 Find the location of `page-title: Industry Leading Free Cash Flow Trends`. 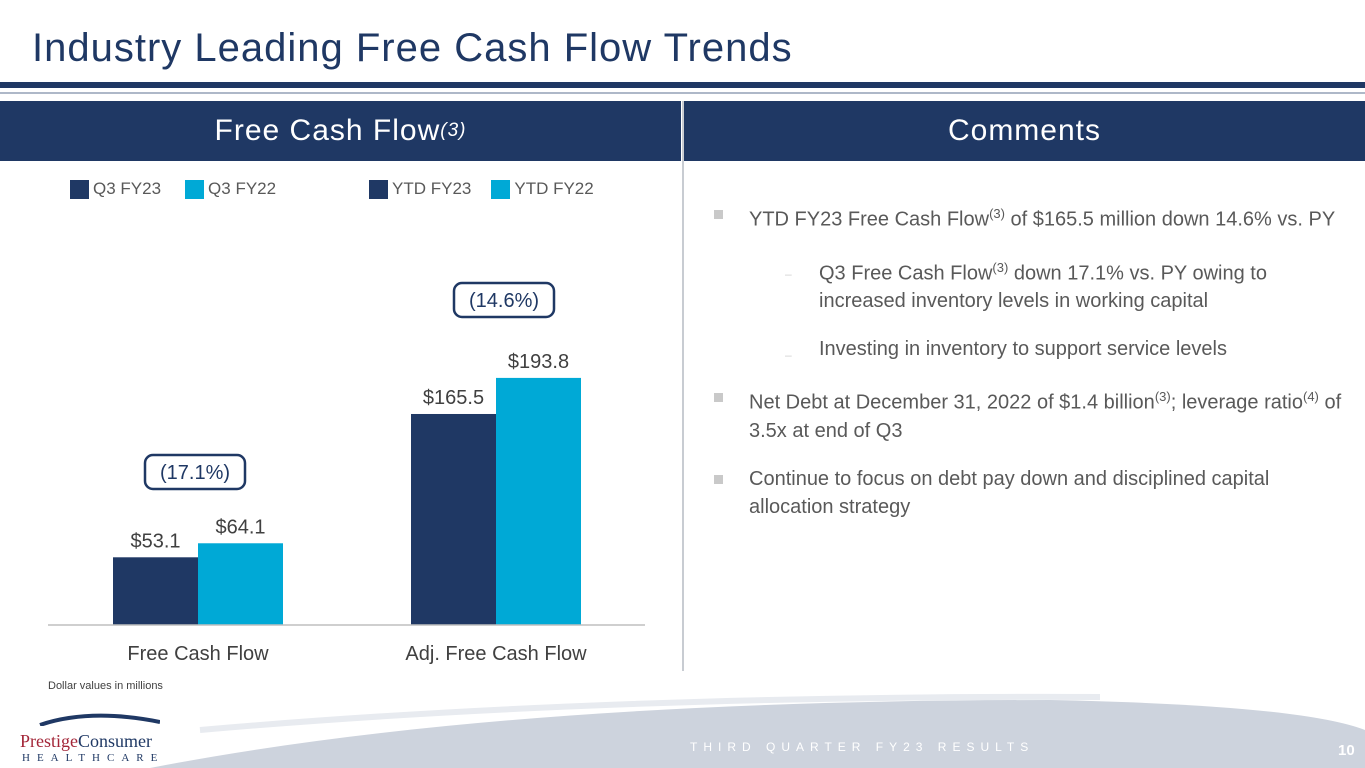

page-title: Industry Leading Free Cash Flow Trends is located at coordinates (412, 48).